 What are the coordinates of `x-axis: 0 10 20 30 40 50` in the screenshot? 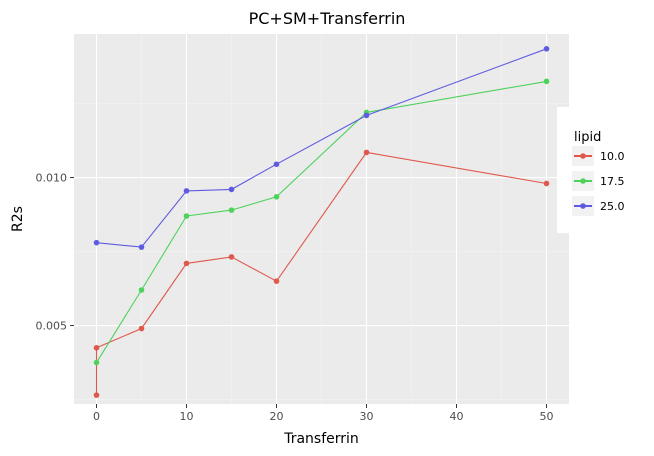 It's located at (323, 413).